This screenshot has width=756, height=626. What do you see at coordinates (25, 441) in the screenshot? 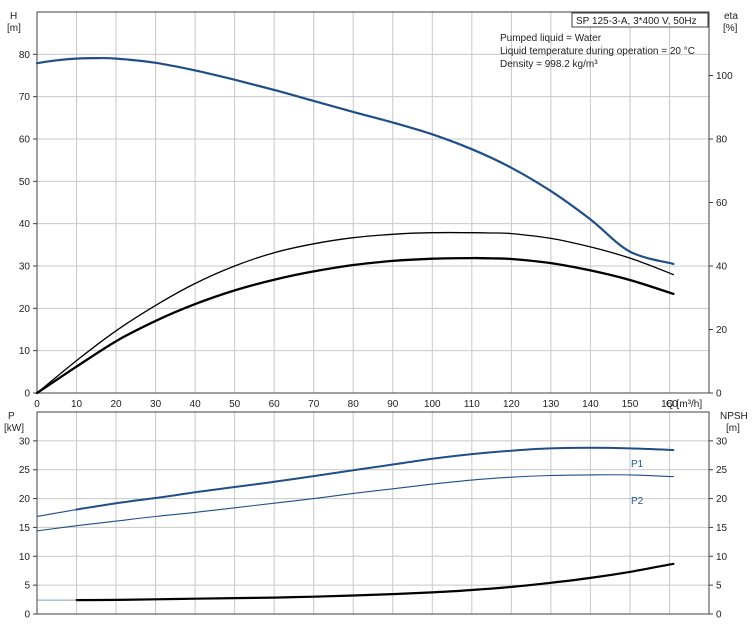
I see `power-tick-label: 30` at bounding box center [25, 441].